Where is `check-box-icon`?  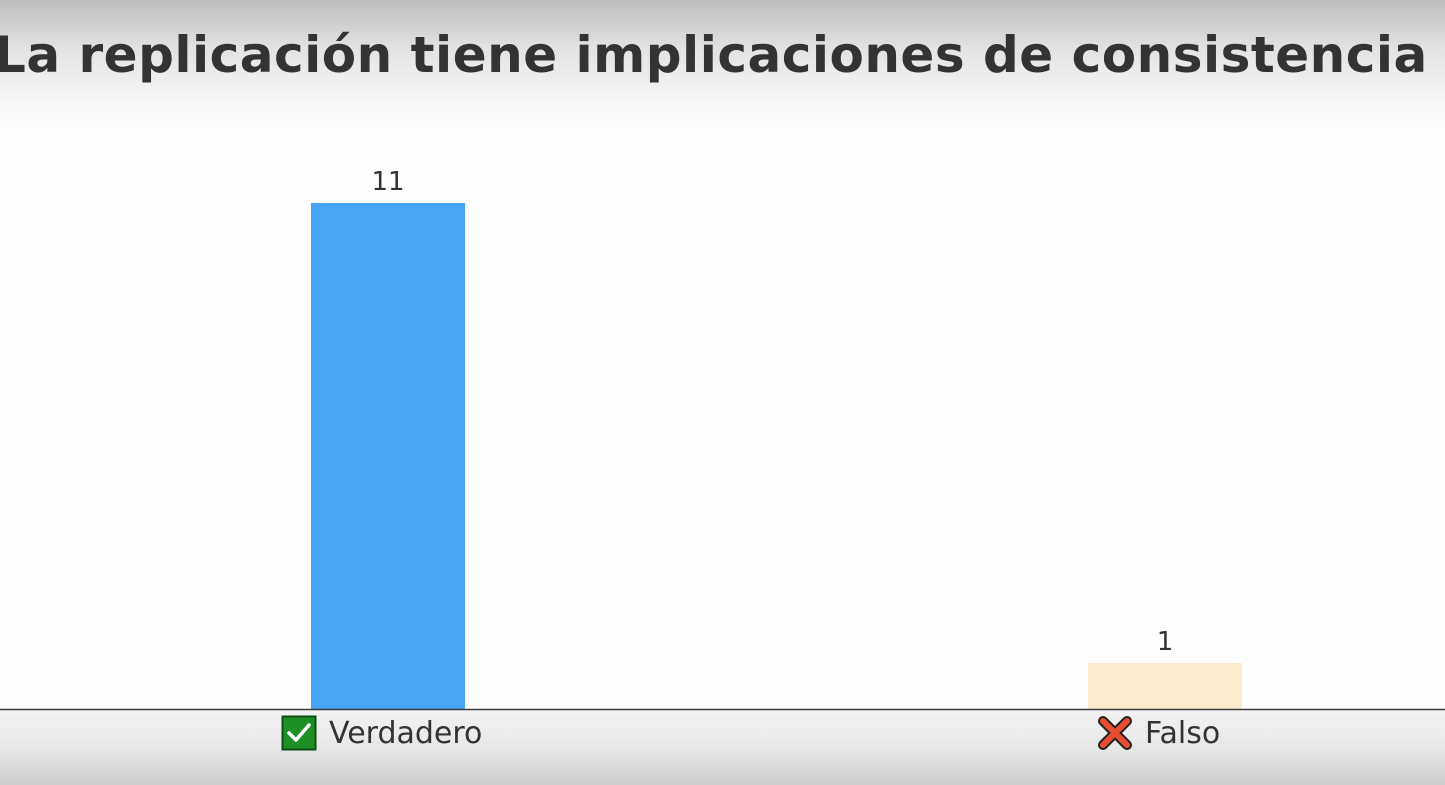 check-box-icon is located at coordinates (299, 733).